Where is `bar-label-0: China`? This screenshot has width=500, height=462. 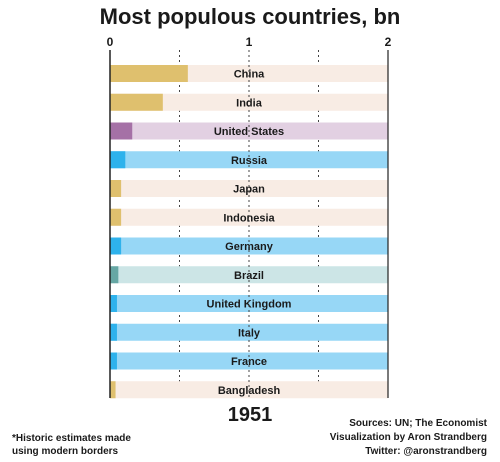 bar-label-0: China is located at coordinates (249, 75).